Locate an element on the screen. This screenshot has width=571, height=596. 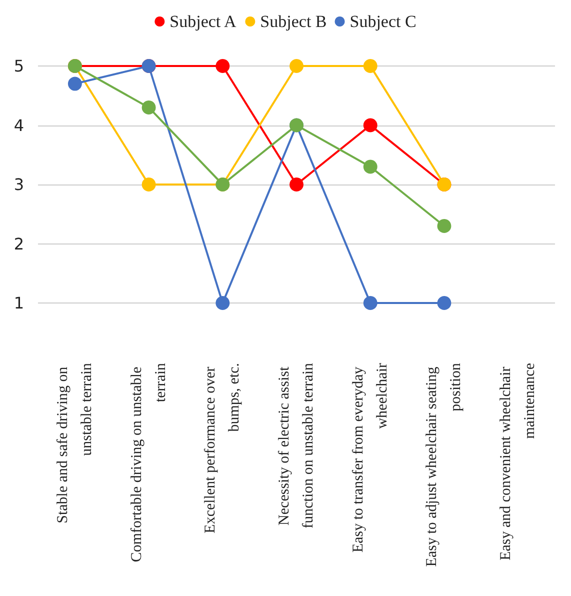
legend-label: Subject A is located at coordinates (203, 21).